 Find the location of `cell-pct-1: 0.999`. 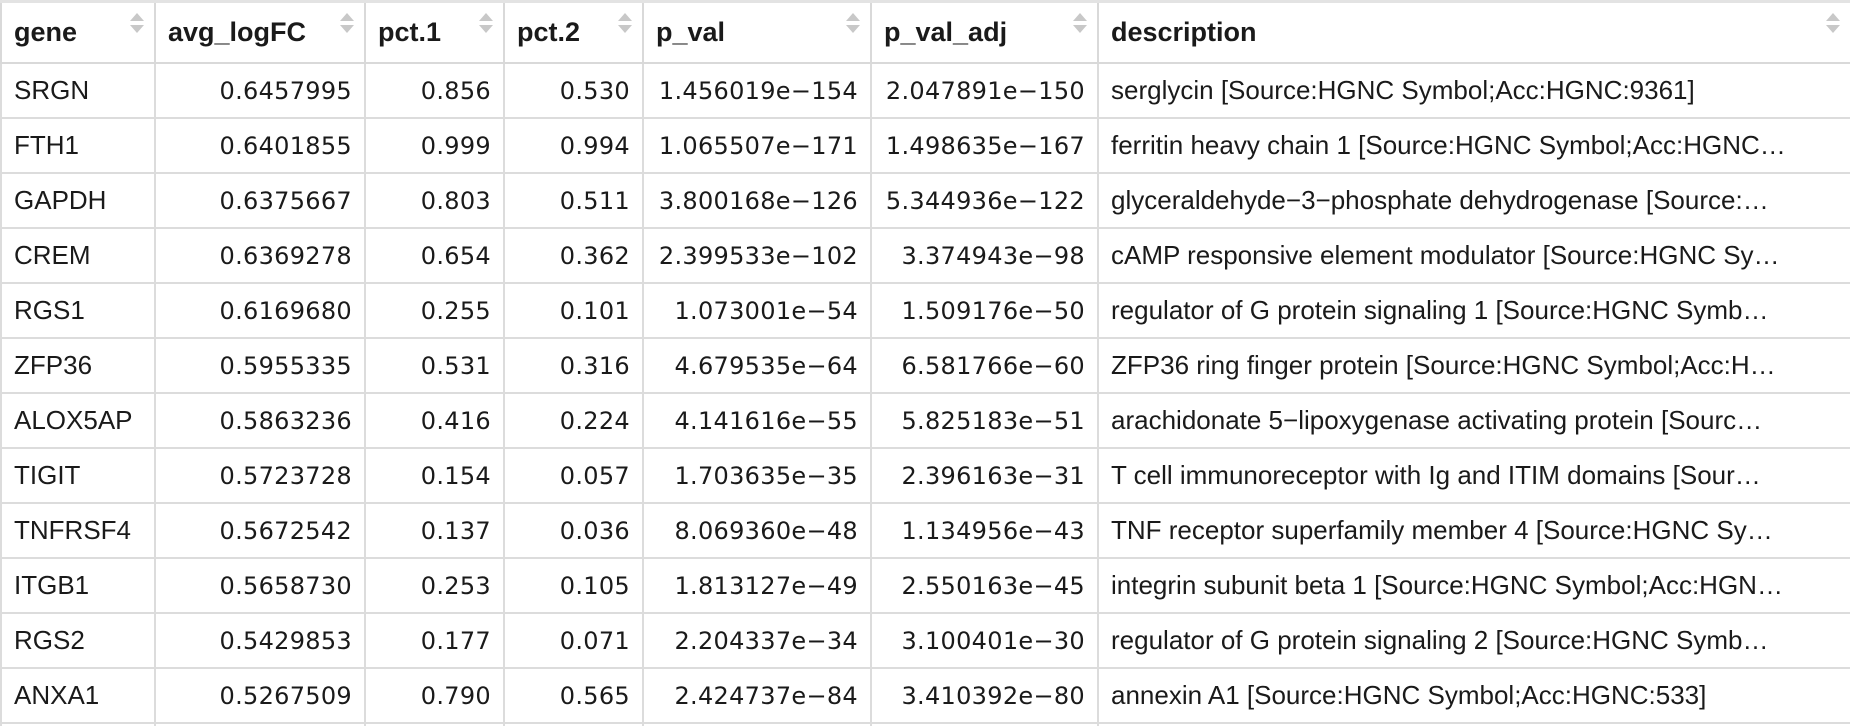

cell-pct-1: 0.999 is located at coordinates (434, 145).